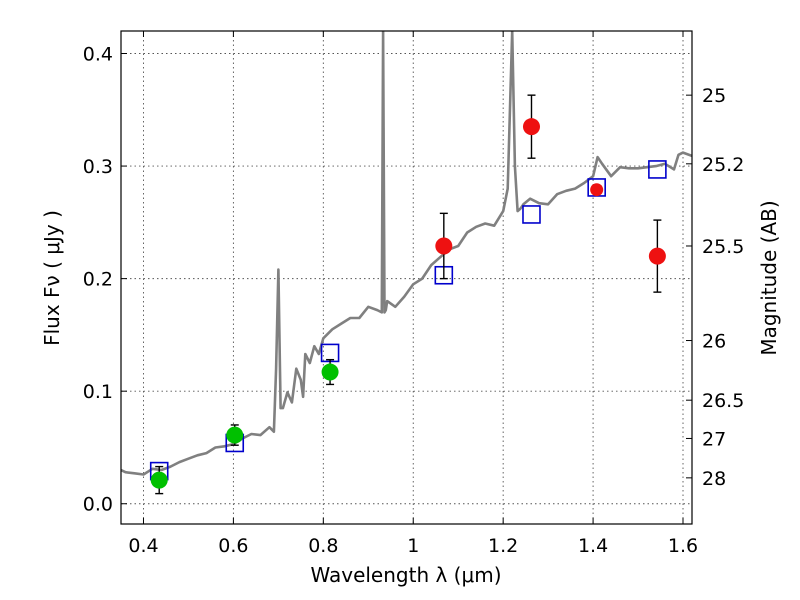 The image size is (800, 600). Describe the element at coordinates (593, 546) in the screenshot. I see `x-tick-label: 1.4` at that location.